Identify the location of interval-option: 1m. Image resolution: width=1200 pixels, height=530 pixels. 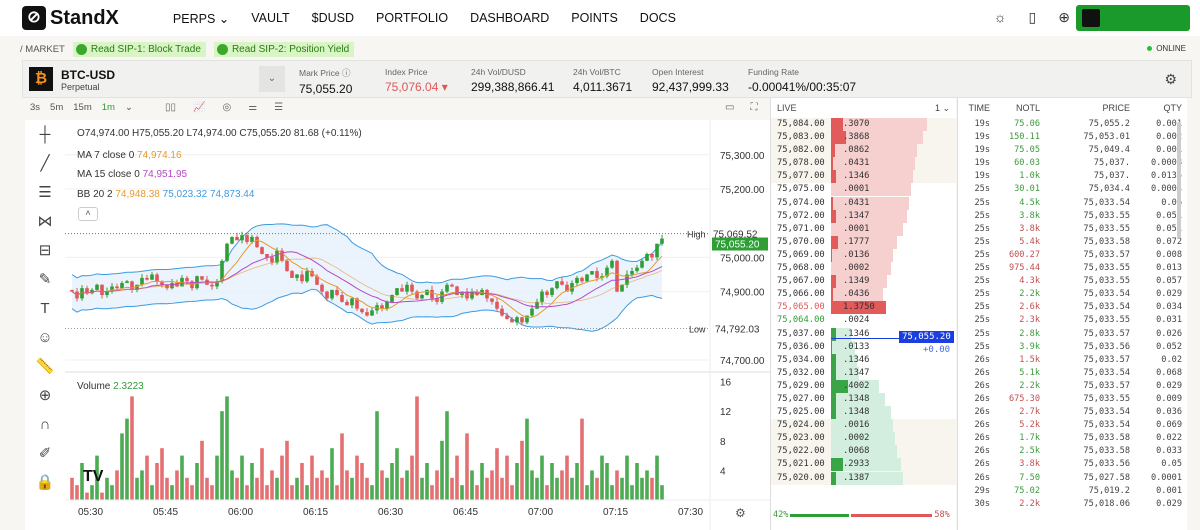
(108, 107).